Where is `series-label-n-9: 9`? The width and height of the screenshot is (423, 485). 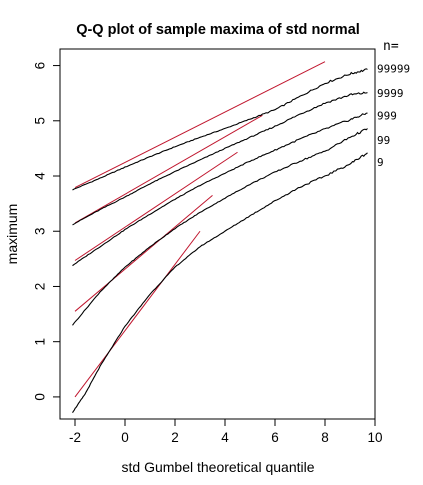 series-label-n-9: 9 is located at coordinates (380, 162).